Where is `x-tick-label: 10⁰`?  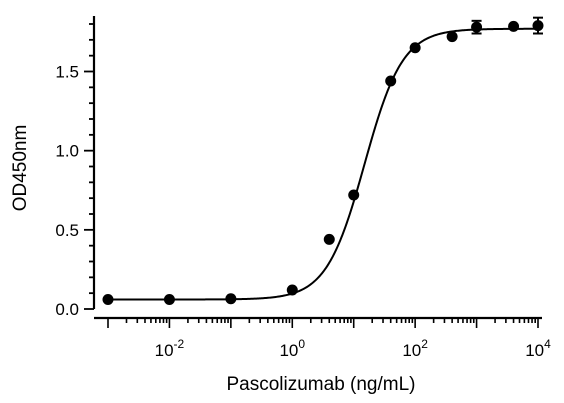 x-tick-label: 10⁰ is located at coordinates (292, 348).